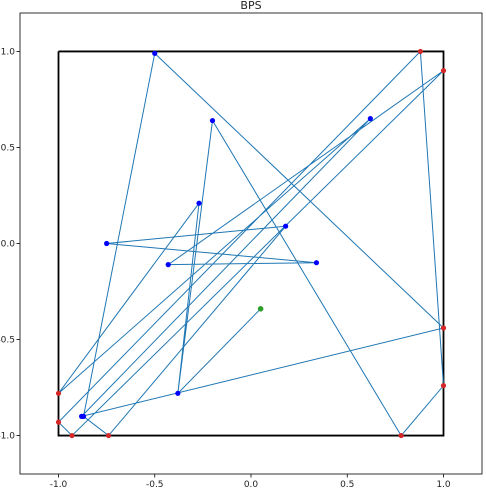 This screenshot has height=493, width=486. What do you see at coordinates (59, 484) in the screenshot?
I see `x-tick-label: -1.0` at bounding box center [59, 484].